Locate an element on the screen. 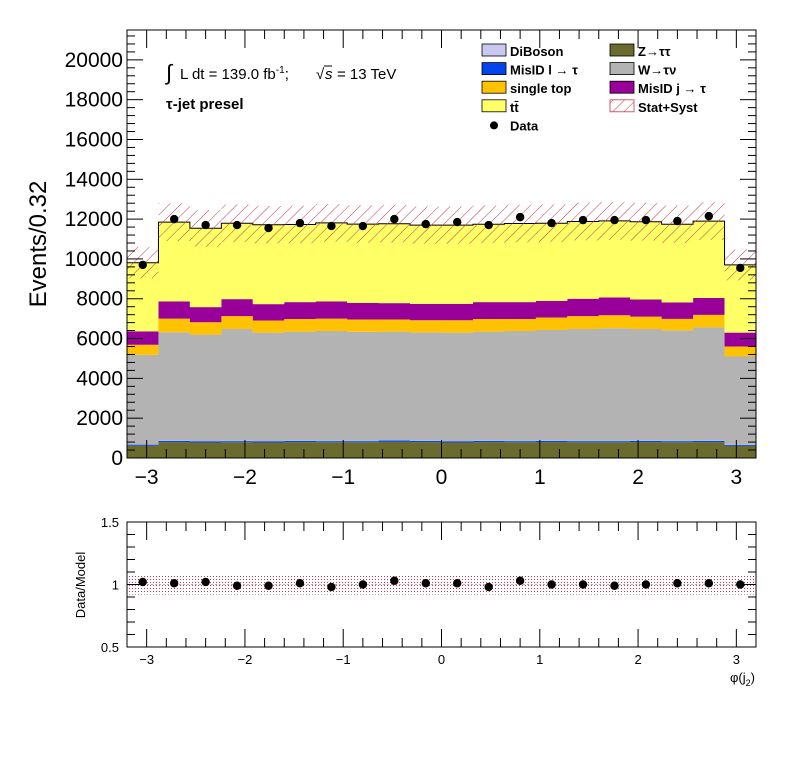  legend-label: MisID l → τ is located at coordinates (544, 70).